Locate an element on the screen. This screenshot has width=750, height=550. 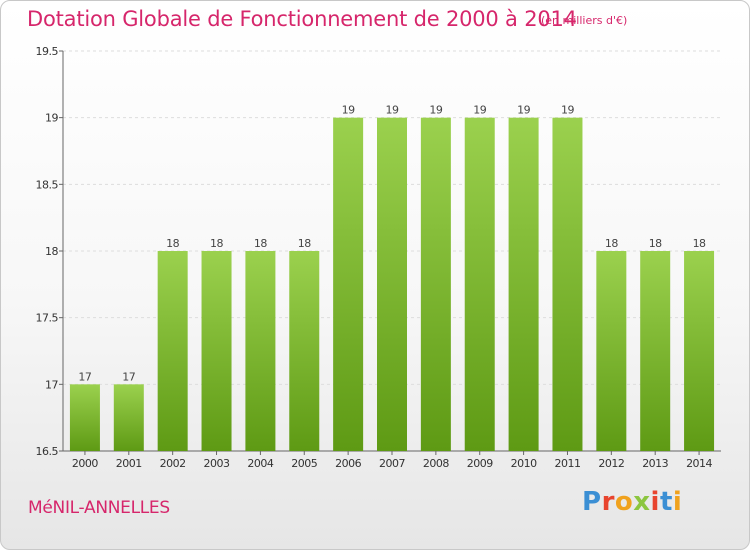
bar-2003 is located at coordinates (216, 351).